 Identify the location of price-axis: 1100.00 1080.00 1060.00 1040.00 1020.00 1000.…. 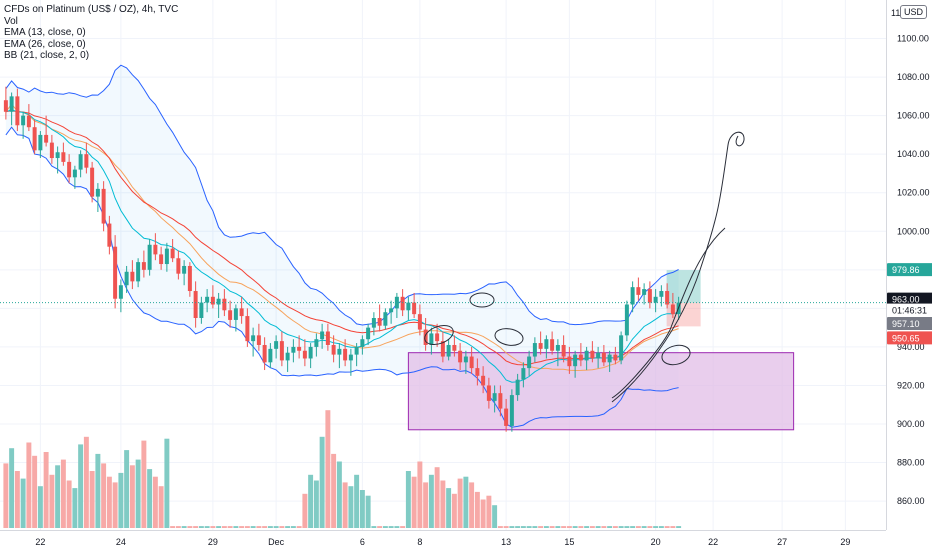
(909, 265).